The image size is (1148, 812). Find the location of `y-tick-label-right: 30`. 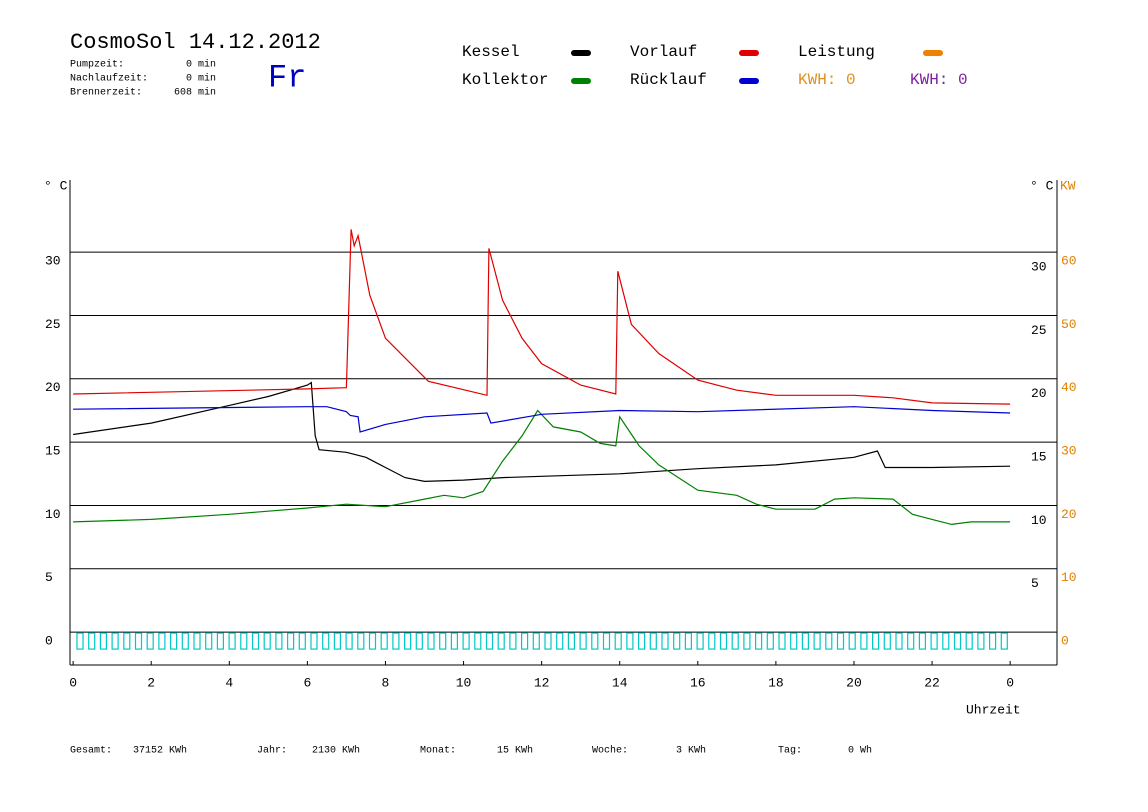

y-tick-label-right: 30 is located at coordinates (1039, 267).